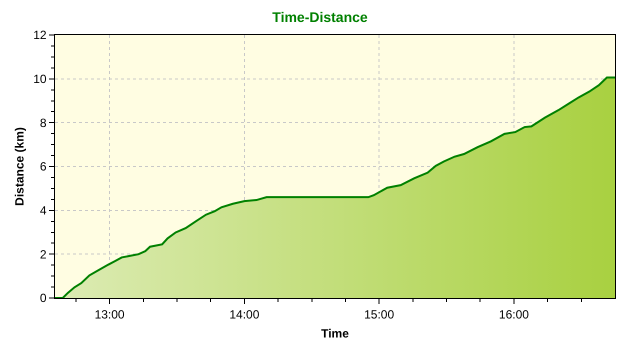  What do you see at coordinates (19, 166) in the screenshot?
I see `y-axis-title: Distance (km)` at bounding box center [19, 166].